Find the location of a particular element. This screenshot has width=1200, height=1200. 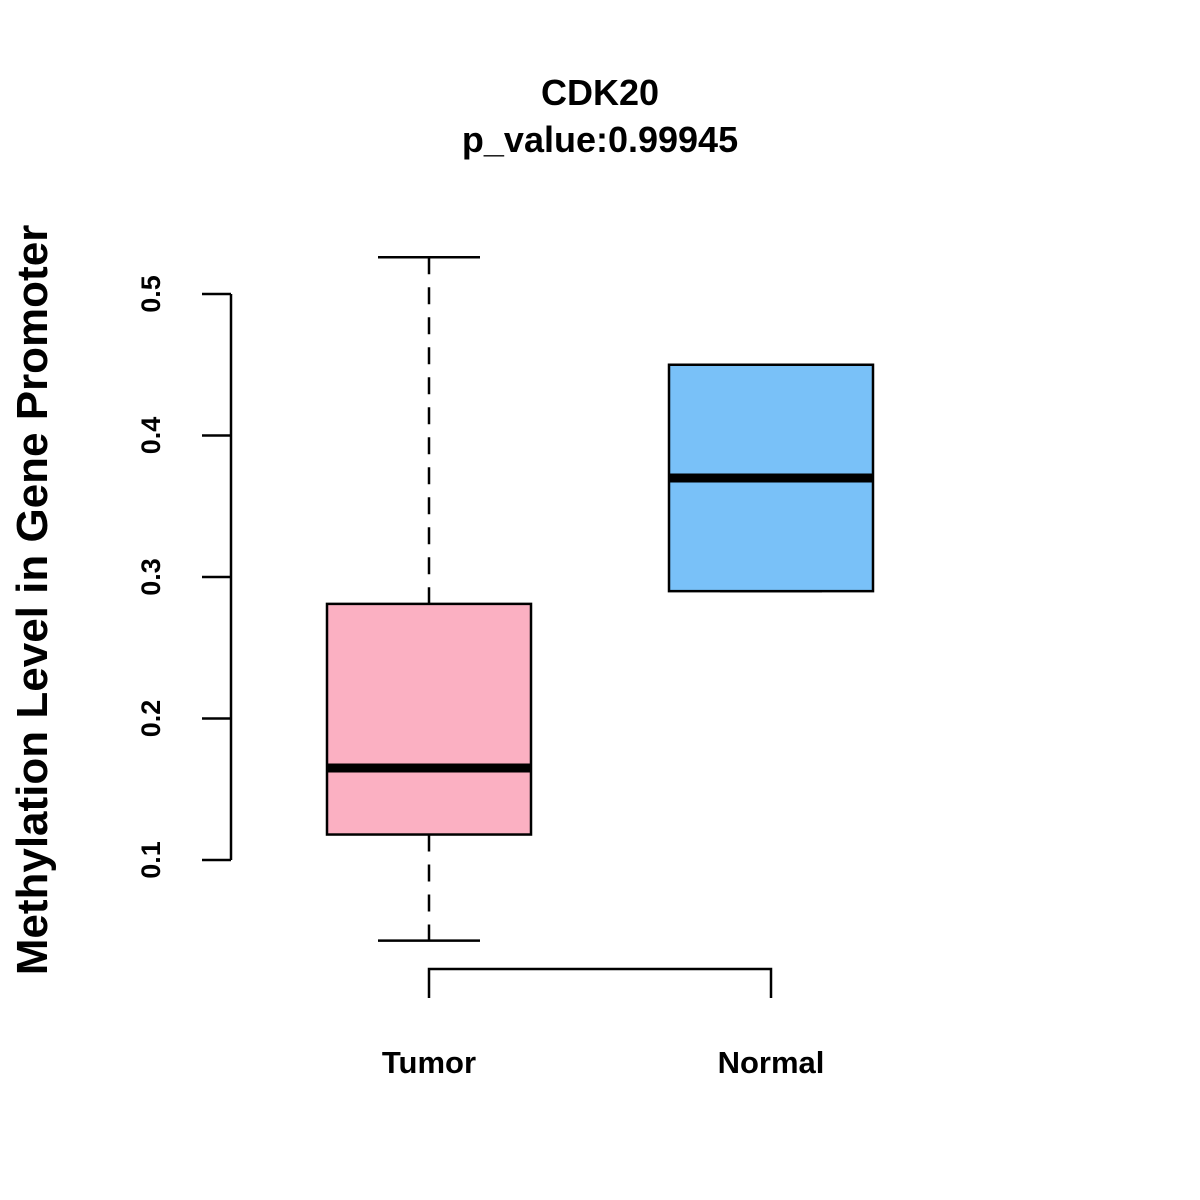

bracket-line is located at coordinates (600, 982).